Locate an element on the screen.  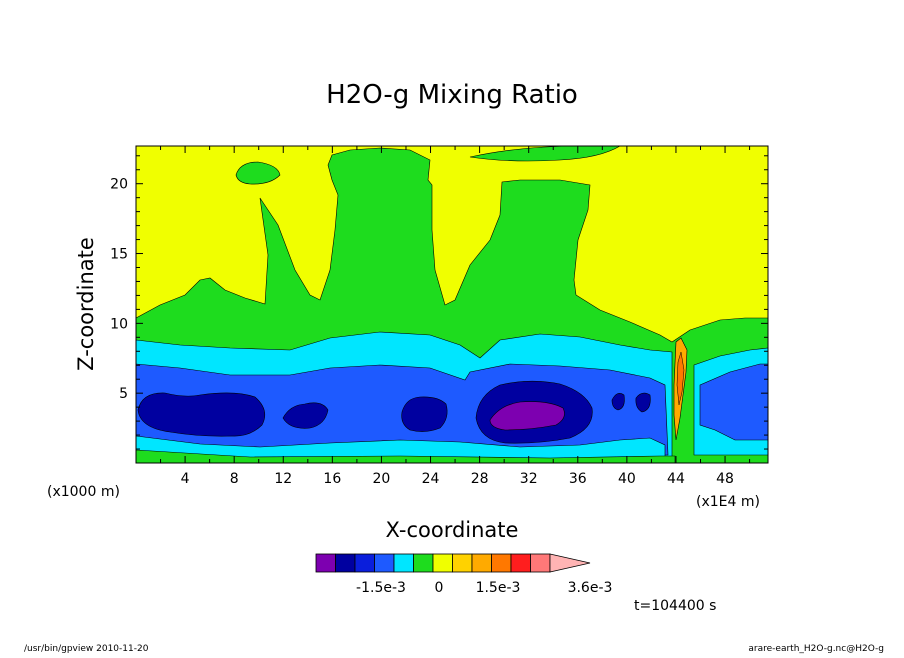
colorbar-label-zero: 0 is located at coordinates (439, 588).